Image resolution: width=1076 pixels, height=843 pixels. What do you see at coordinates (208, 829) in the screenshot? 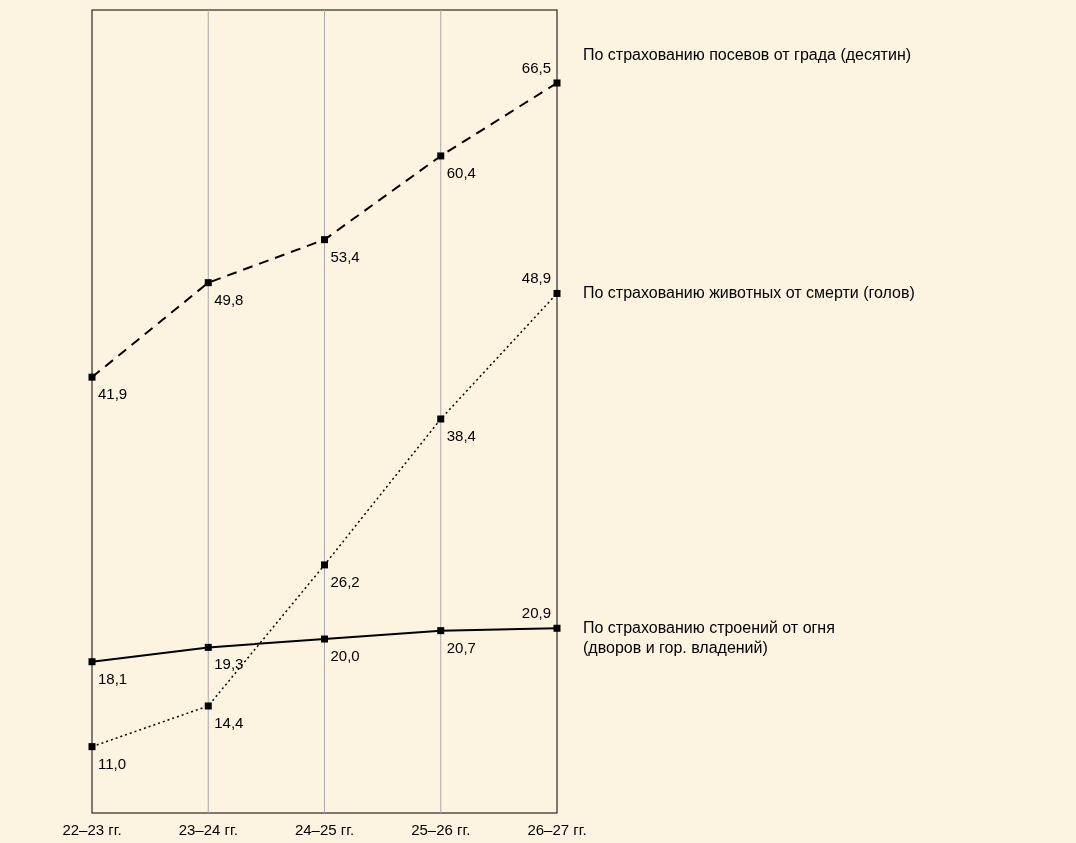
I see `x-tick-label: 23–24 гг.` at bounding box center [208, 829].